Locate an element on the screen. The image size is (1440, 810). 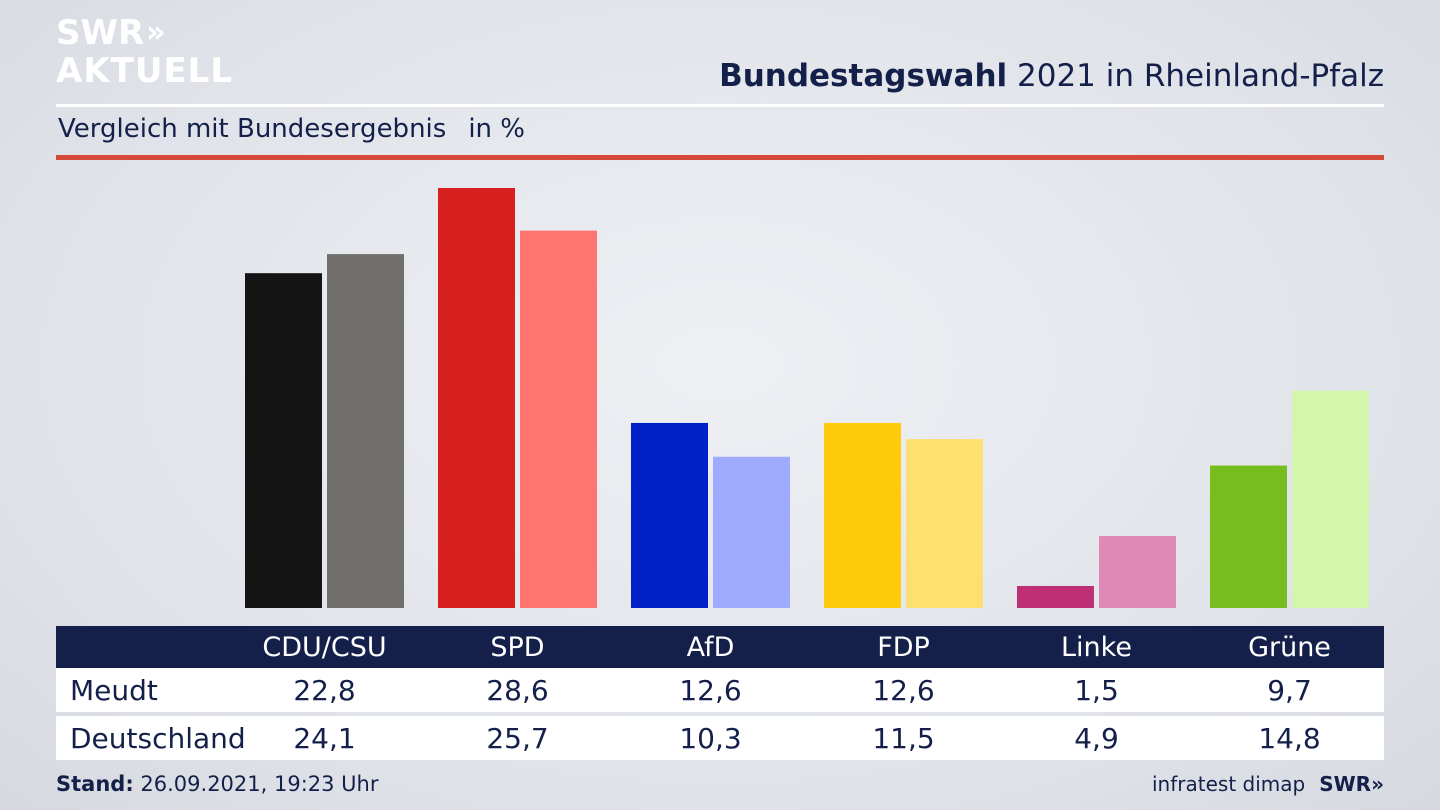
table-cell: 9,7 is located at coordinates (1289, 690).